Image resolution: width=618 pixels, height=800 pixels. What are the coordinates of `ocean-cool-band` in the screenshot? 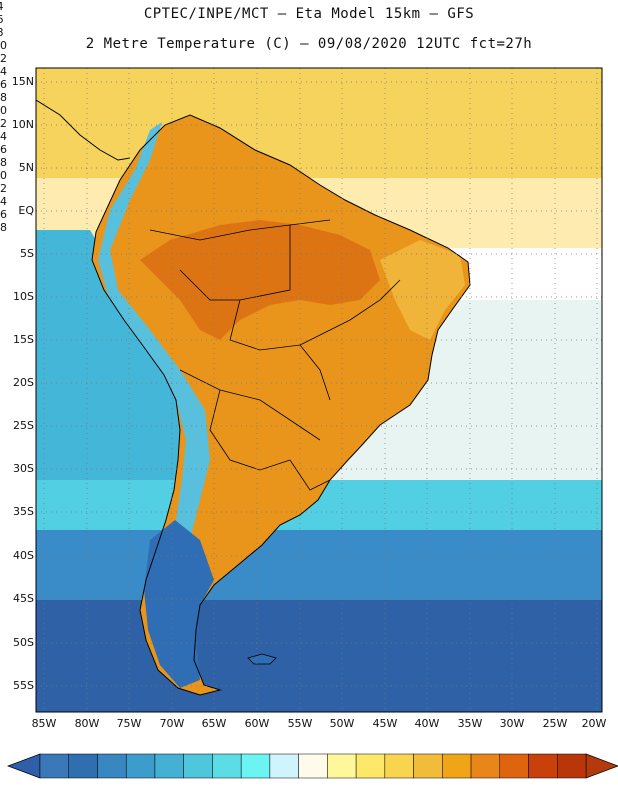 It's located at (319, 570).